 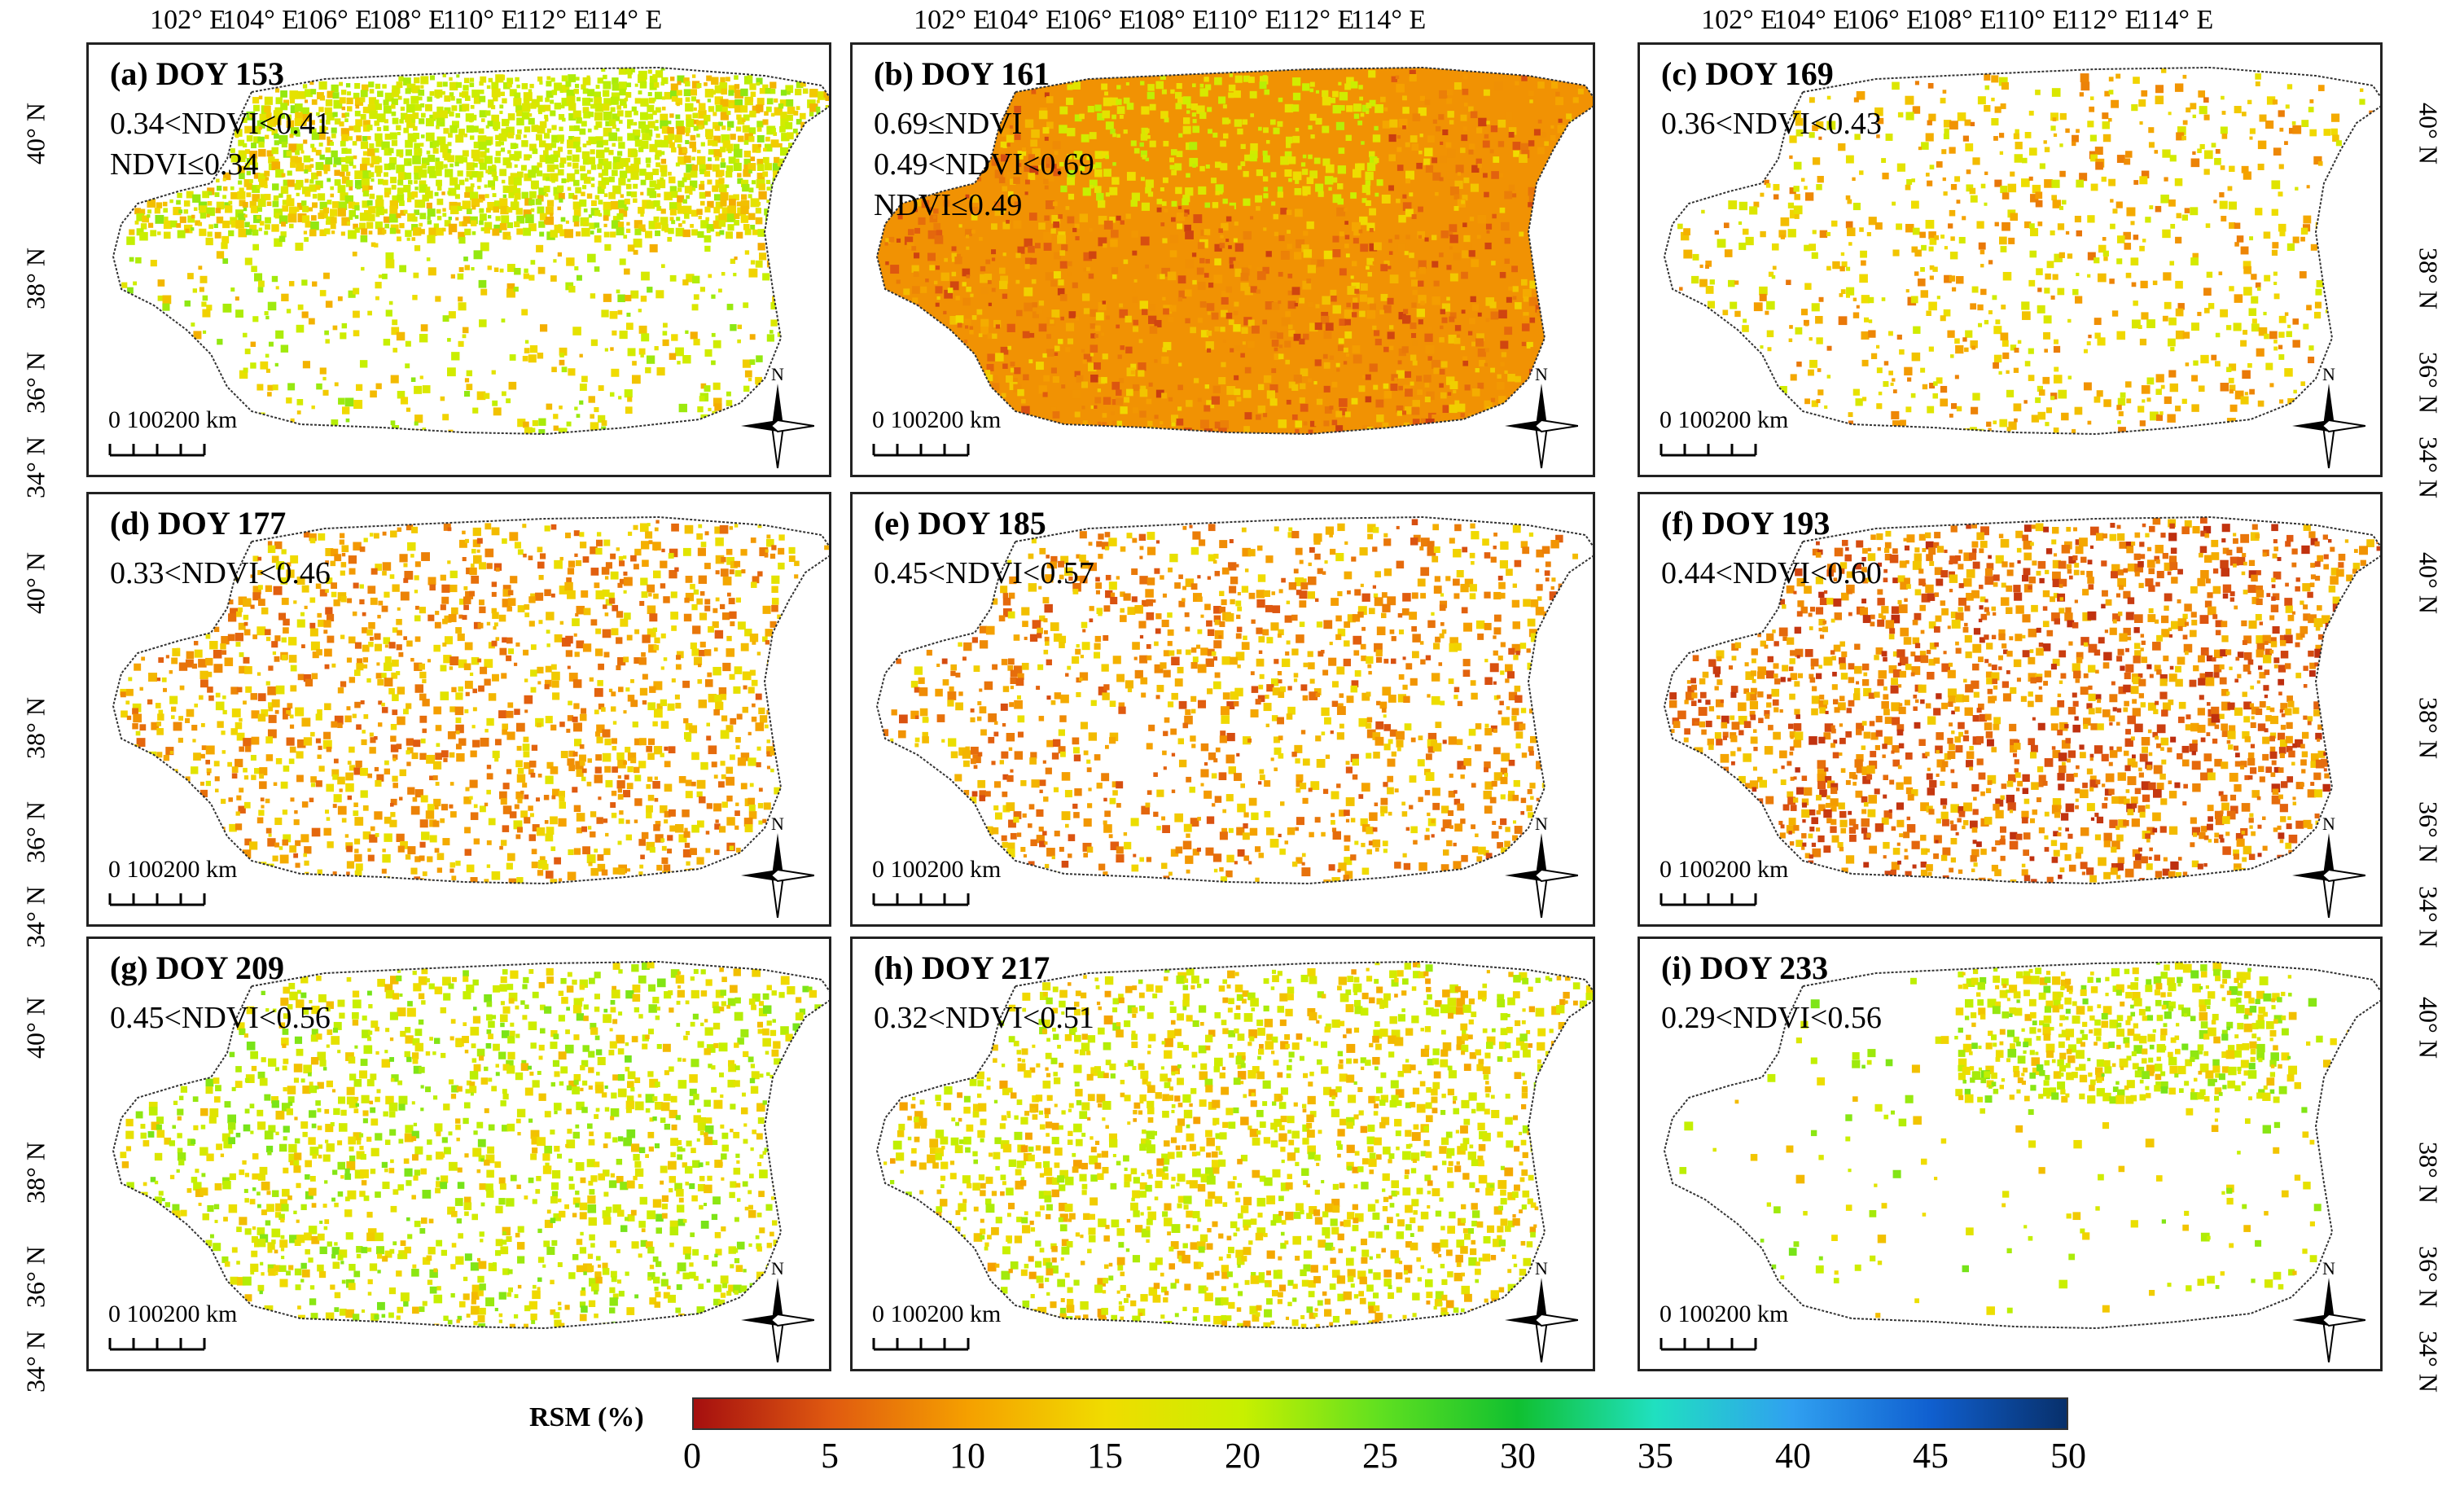 What do you see at coordinates (1771, 123) in the screenshot?
I see `ndvi-legend: 0.36<NDVI<0.43` at bounding box center [1771, 123].